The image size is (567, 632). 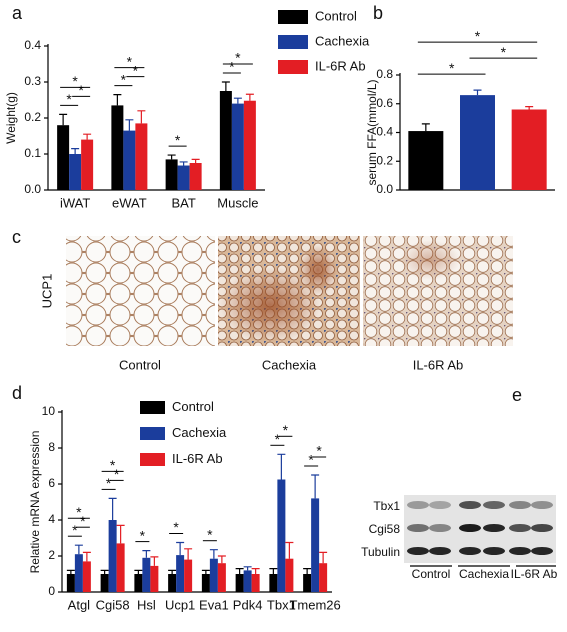 I want to click on caption: Cachexia, so click(x=289, y=364).